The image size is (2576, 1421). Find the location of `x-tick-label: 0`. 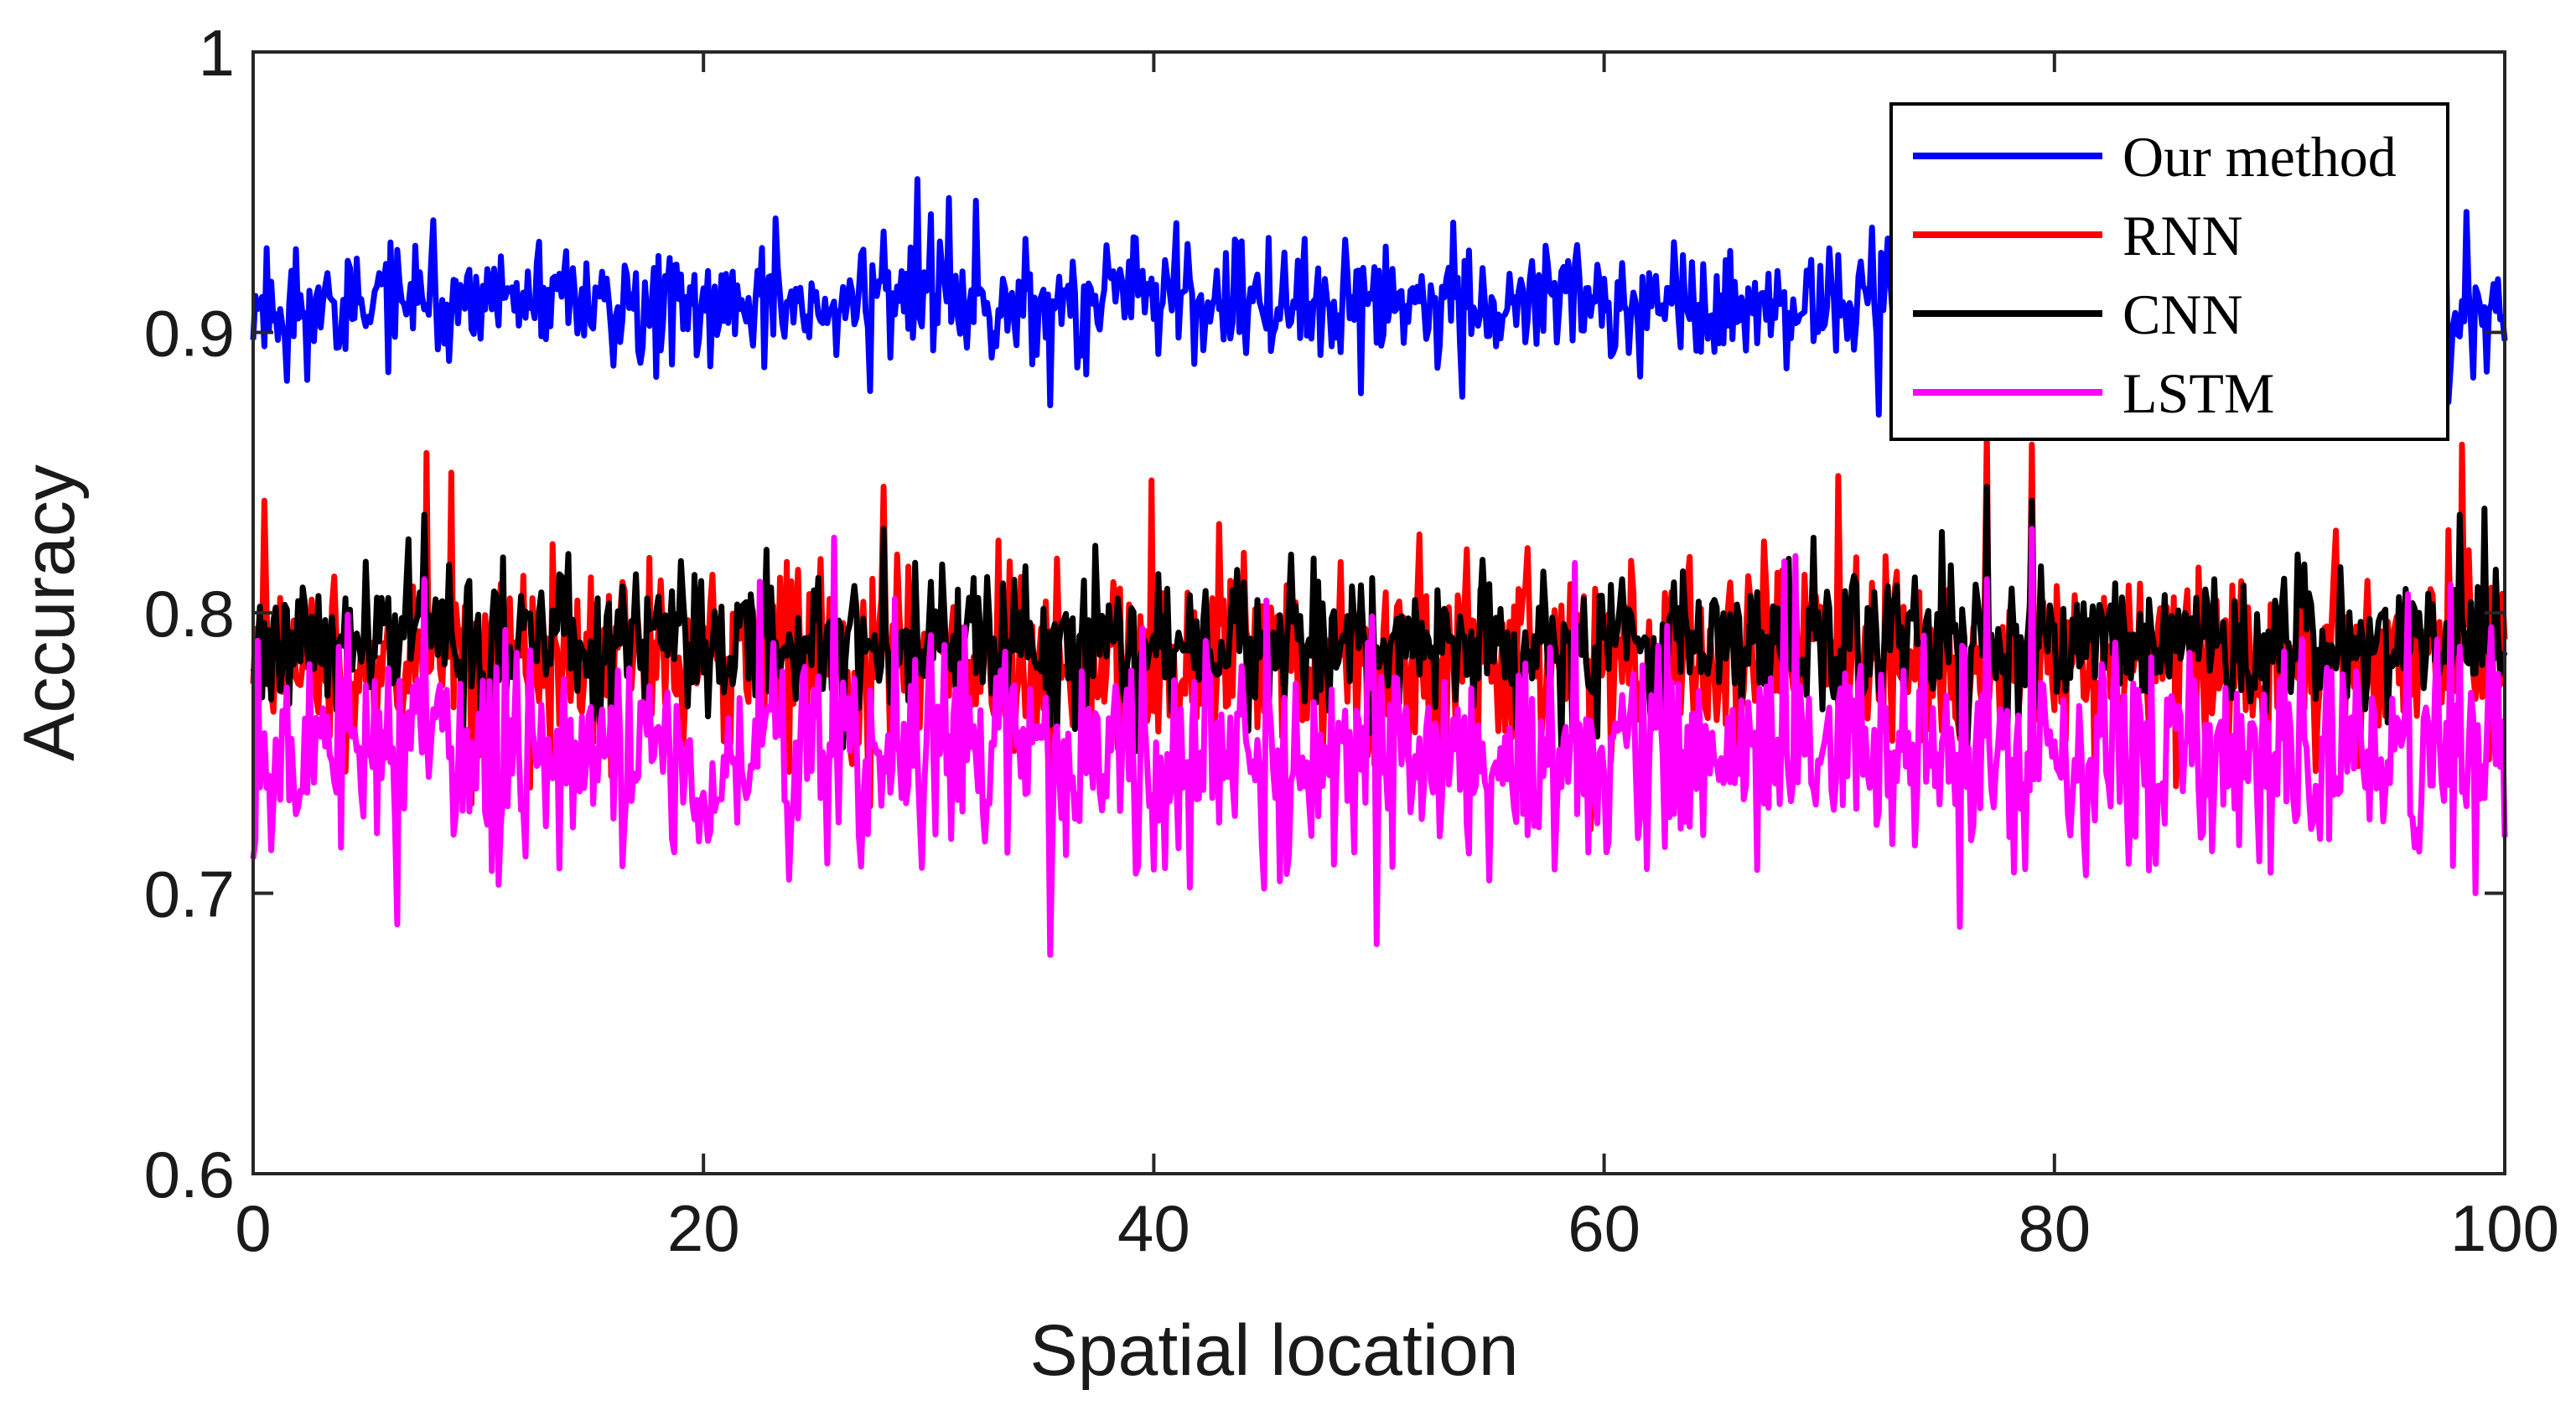

x-tick-label: 0 is located at coordinates (253, 1228).